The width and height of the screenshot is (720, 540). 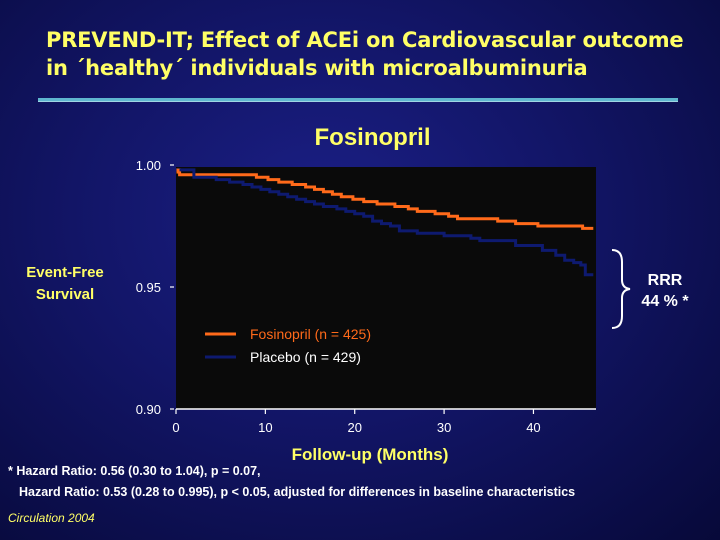 What do you see at coordinates (265, 427) in the screenshot?
I see `x-tick-label: 10` at bounding box center [265, 427].